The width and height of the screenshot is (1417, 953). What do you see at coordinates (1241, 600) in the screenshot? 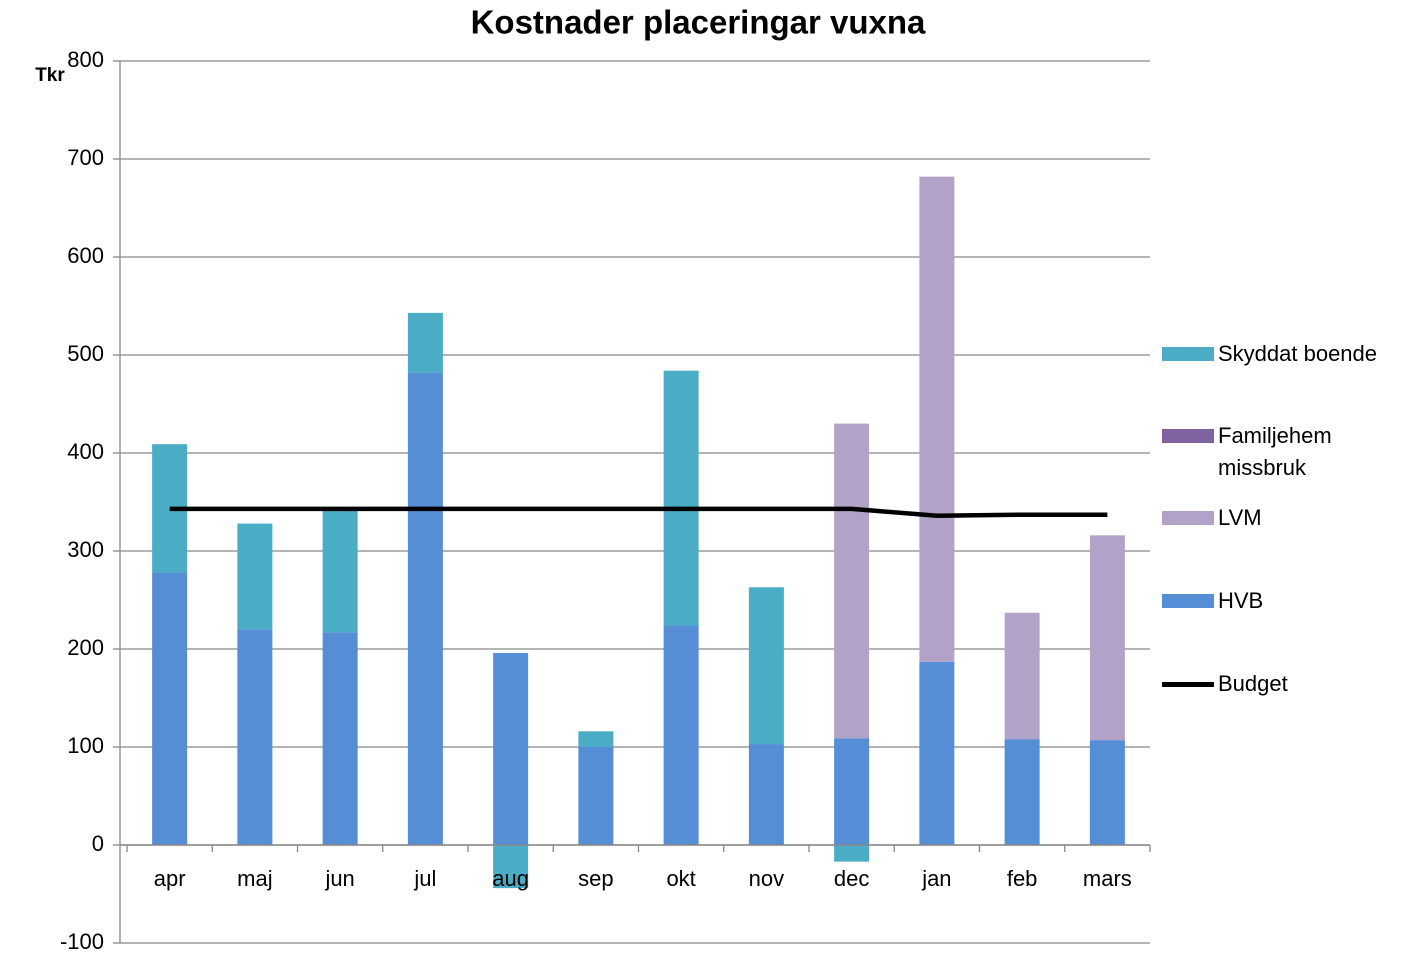
I see `legend-label: HVB` at bounding box center [1241, 600].